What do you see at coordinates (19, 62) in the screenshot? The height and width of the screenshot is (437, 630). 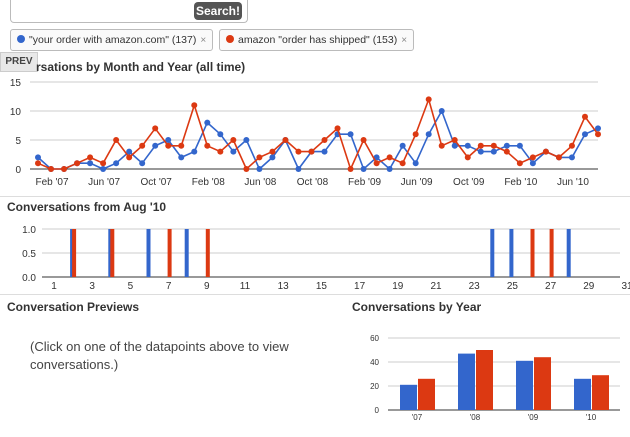 I see `prev-button: PREV` at bounding box center [19, 62].